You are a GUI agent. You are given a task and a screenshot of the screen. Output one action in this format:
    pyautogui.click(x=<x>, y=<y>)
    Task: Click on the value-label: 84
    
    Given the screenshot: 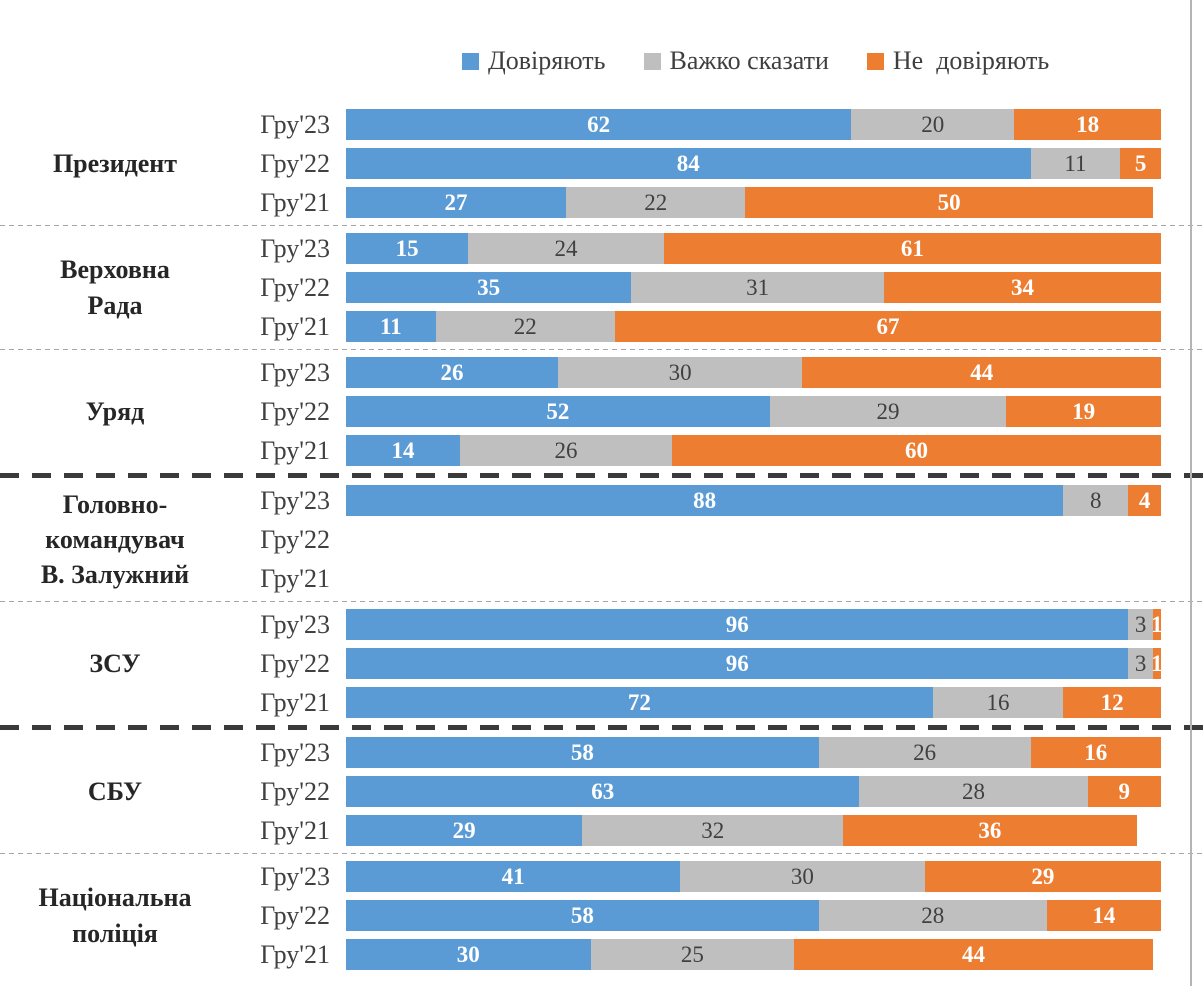 What is the action you would take?
    pyautogui.click(x=688, y=163)
    